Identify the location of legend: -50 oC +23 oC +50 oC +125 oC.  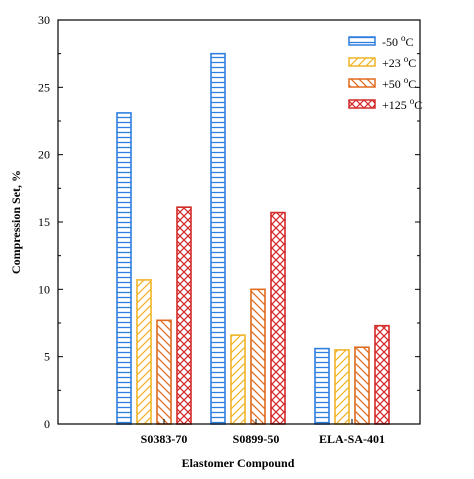
(385, 72).